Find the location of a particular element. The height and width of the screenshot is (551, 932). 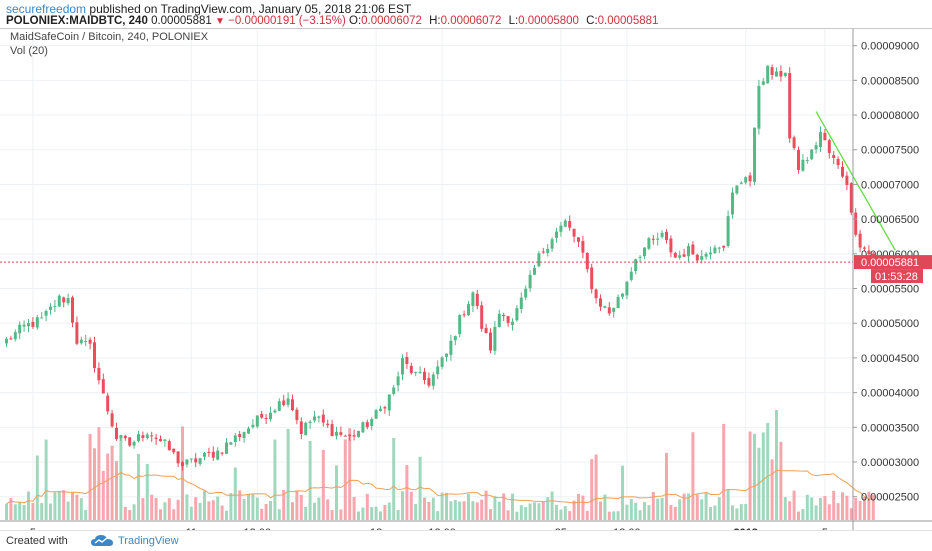

author-link: securefreedom is located at coordinates (46, 9).